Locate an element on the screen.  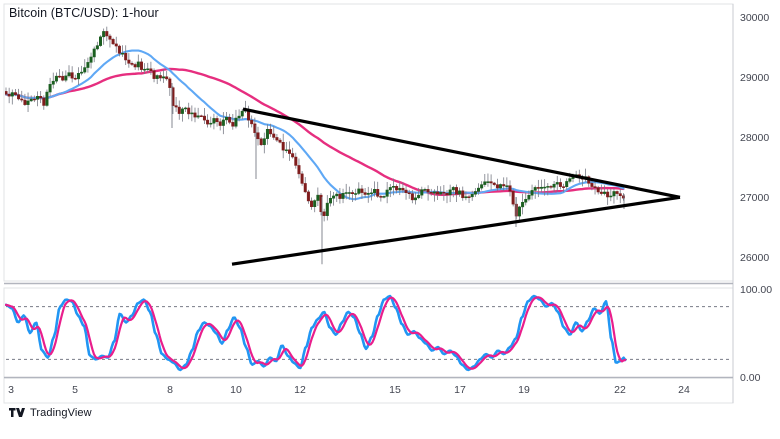
svg-text: 0.00 is located at coordinates (750, 378).